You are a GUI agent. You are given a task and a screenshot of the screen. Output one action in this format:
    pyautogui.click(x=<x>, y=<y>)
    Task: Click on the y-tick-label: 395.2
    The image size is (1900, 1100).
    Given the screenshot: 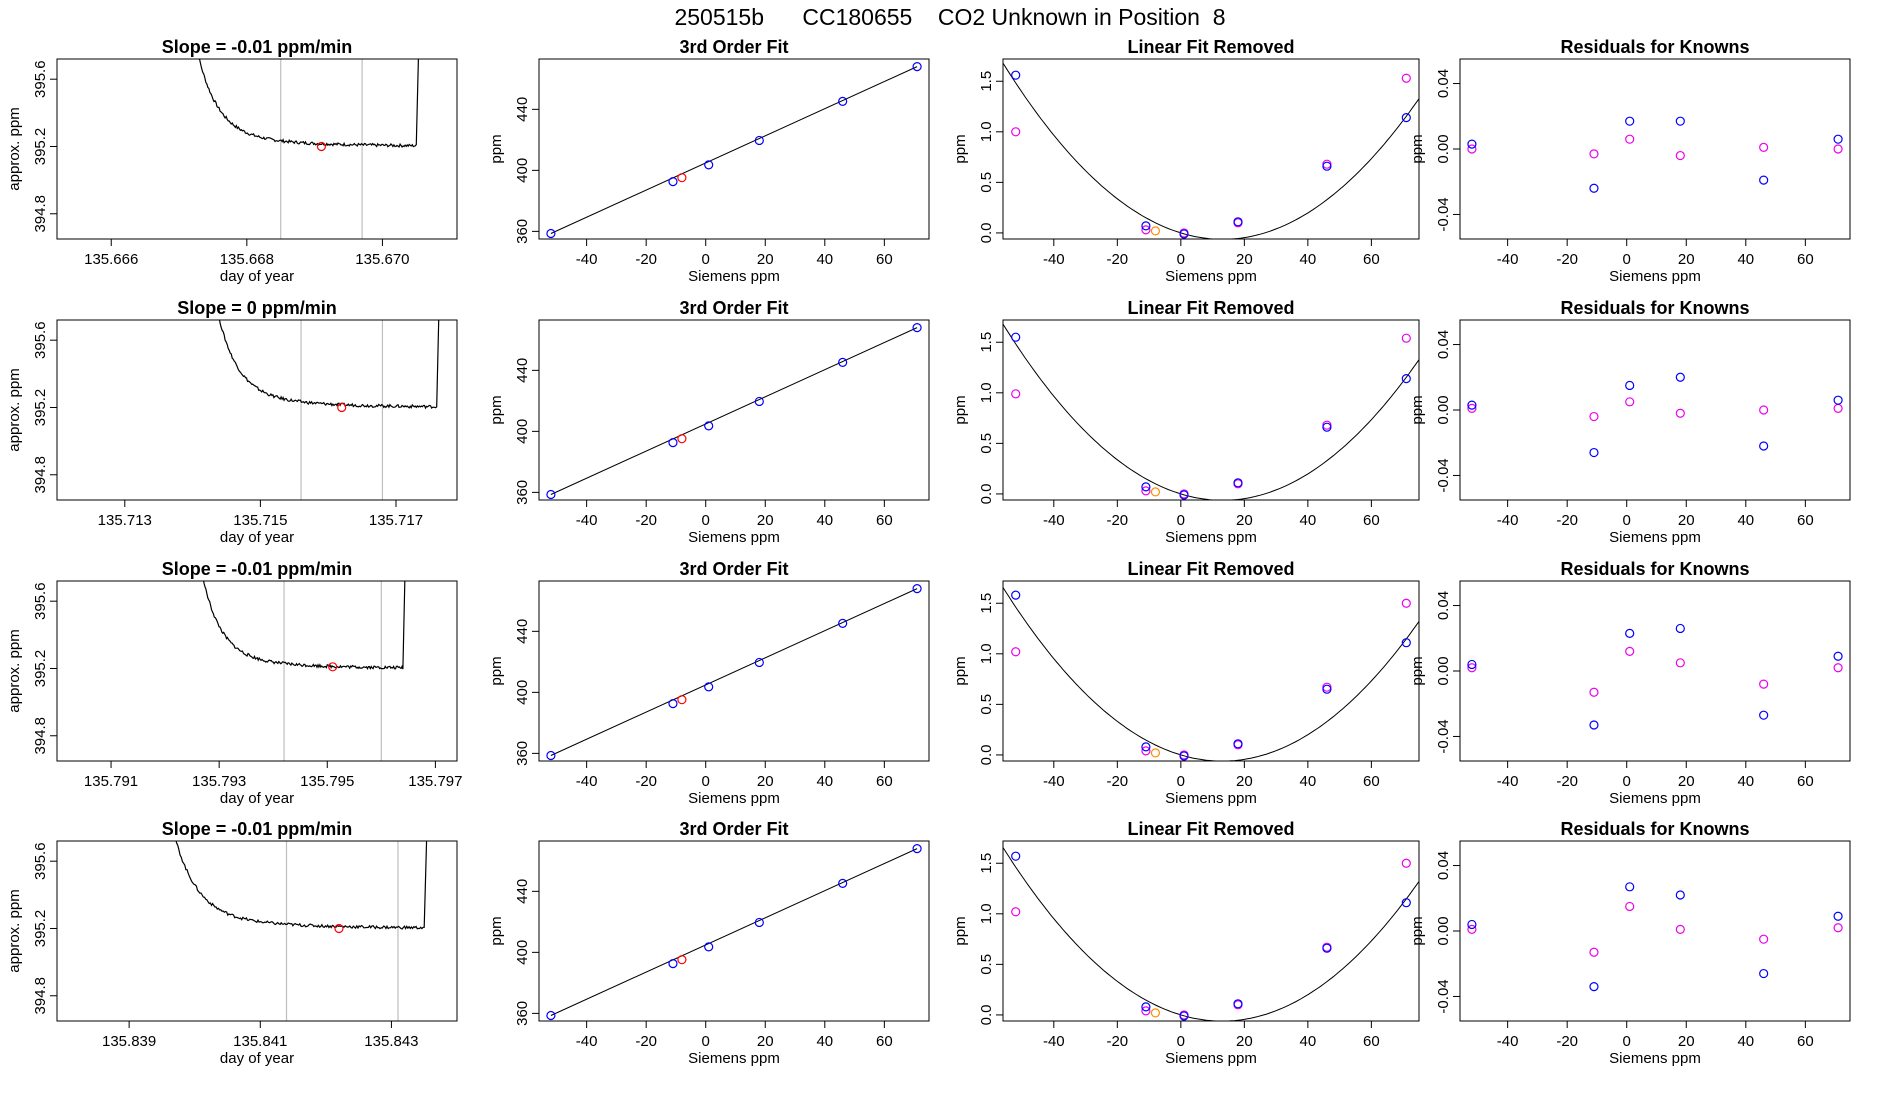 What is the action you would take?
    pyautogui.click(x=40, y=408)
    